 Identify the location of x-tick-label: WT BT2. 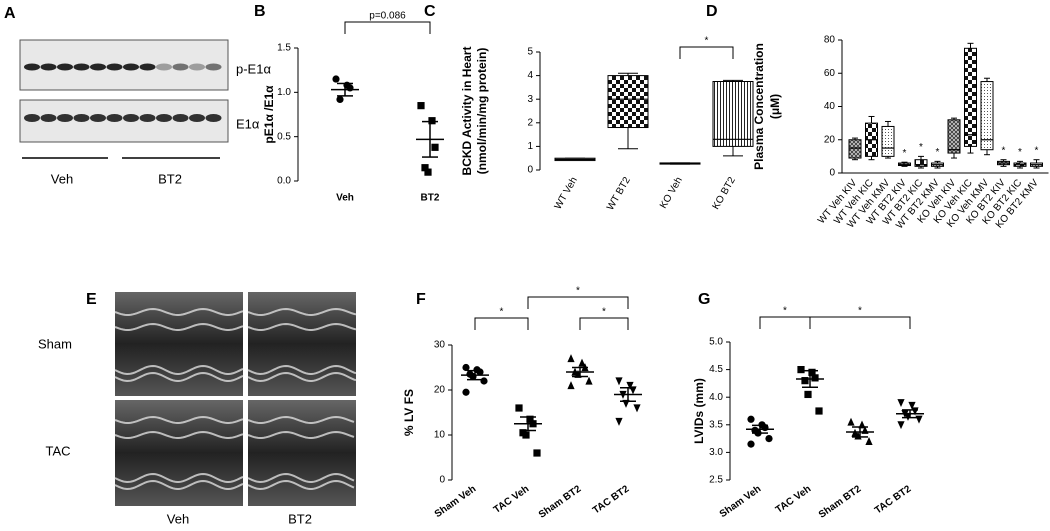
(619, 193).